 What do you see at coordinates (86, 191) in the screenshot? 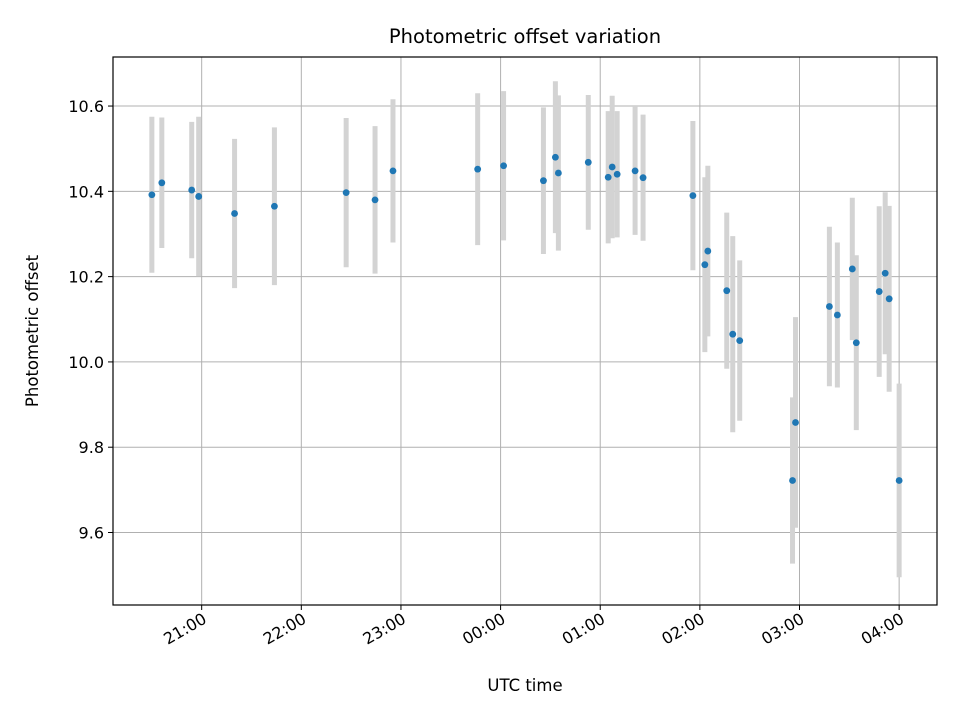
I see `y-tick-label: 10.4` at bounding box center [86, 191].